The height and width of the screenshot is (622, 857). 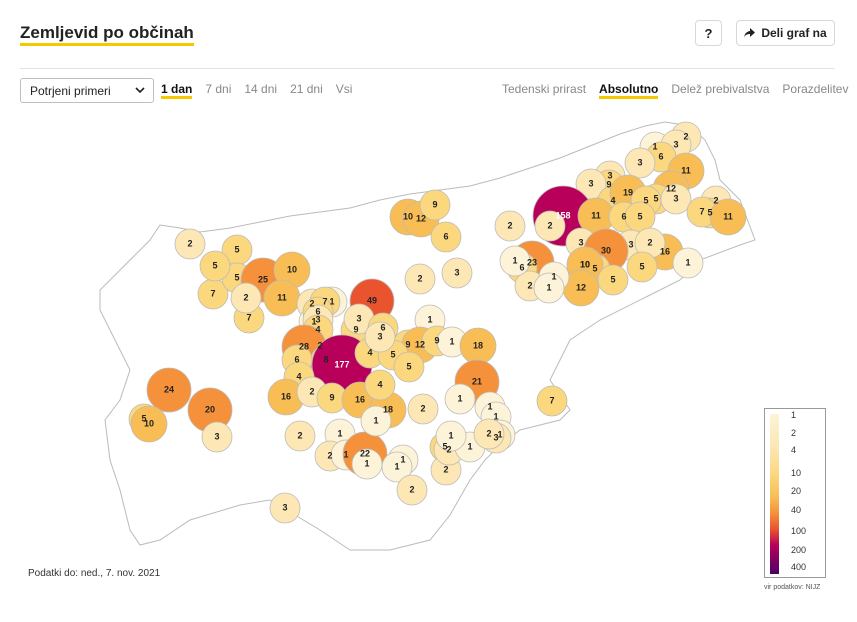 What do you see at coordinates (341, 364) in the screenshot?
I see `municipality-value-label: 177` at bounding box center [341, 364].